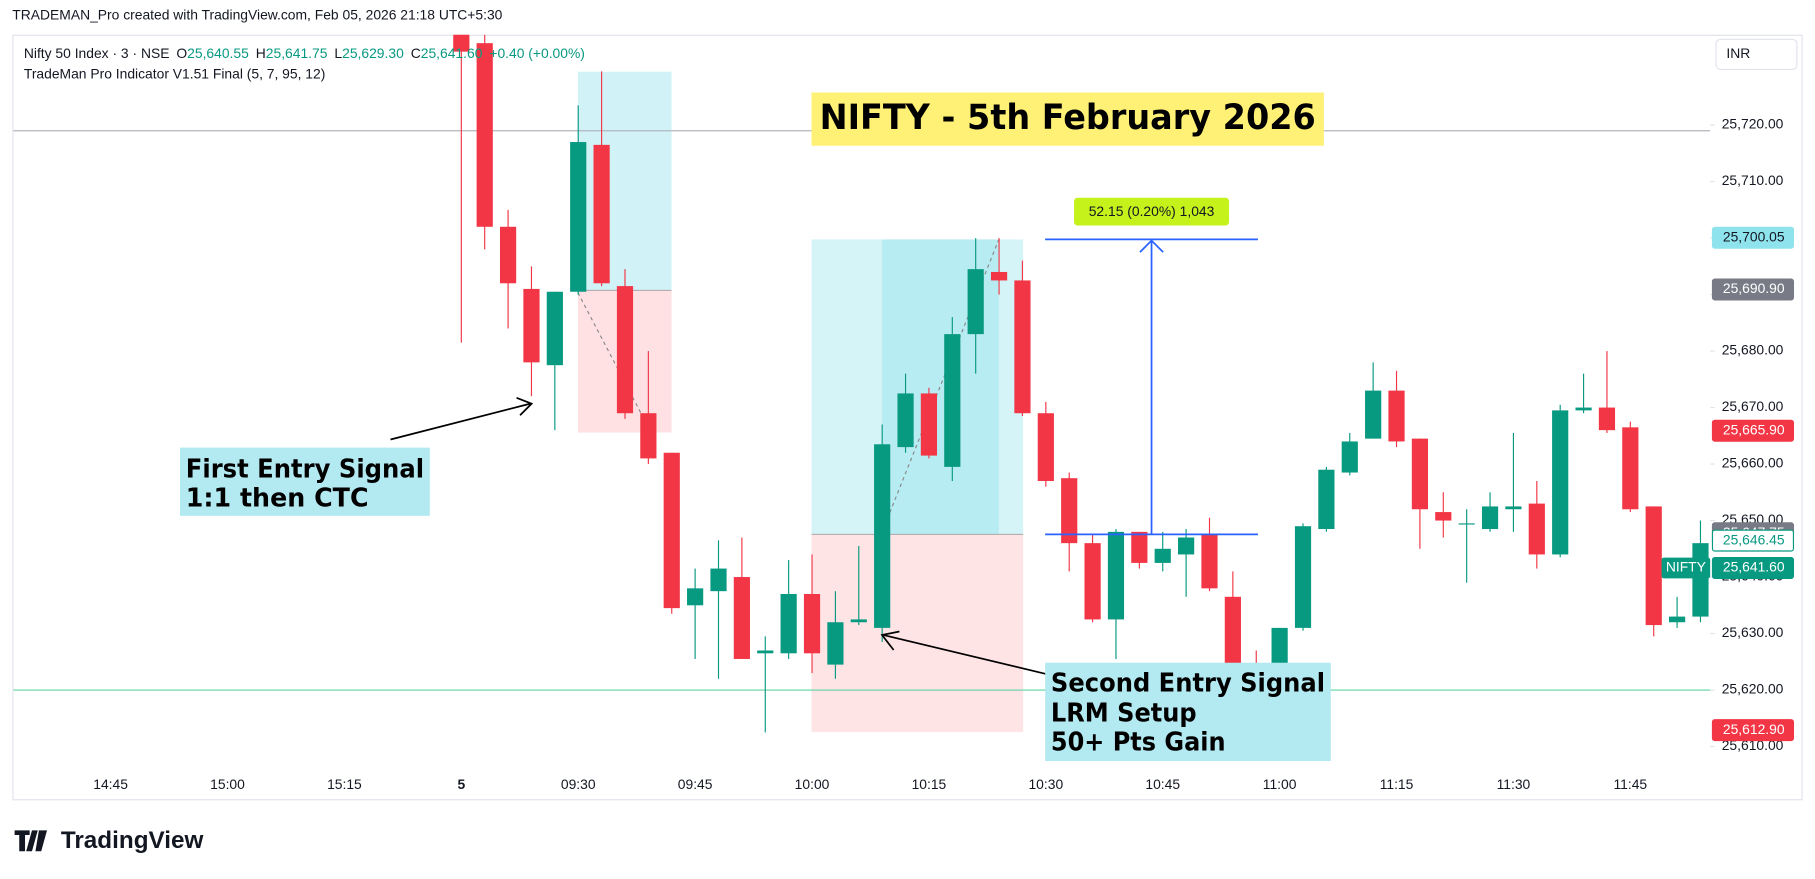 This screenshot has width=1815, height=879. I want to click on brand-logo: TradingView, so click(109, 840).